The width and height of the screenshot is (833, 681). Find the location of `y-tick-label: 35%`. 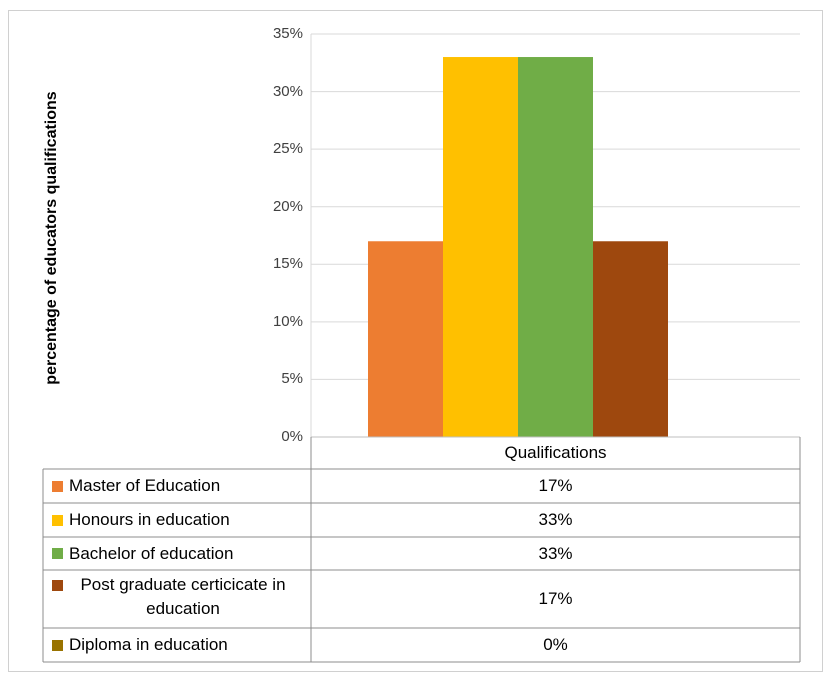

y-tick-label: 35% is located at coordinates (287, 33).